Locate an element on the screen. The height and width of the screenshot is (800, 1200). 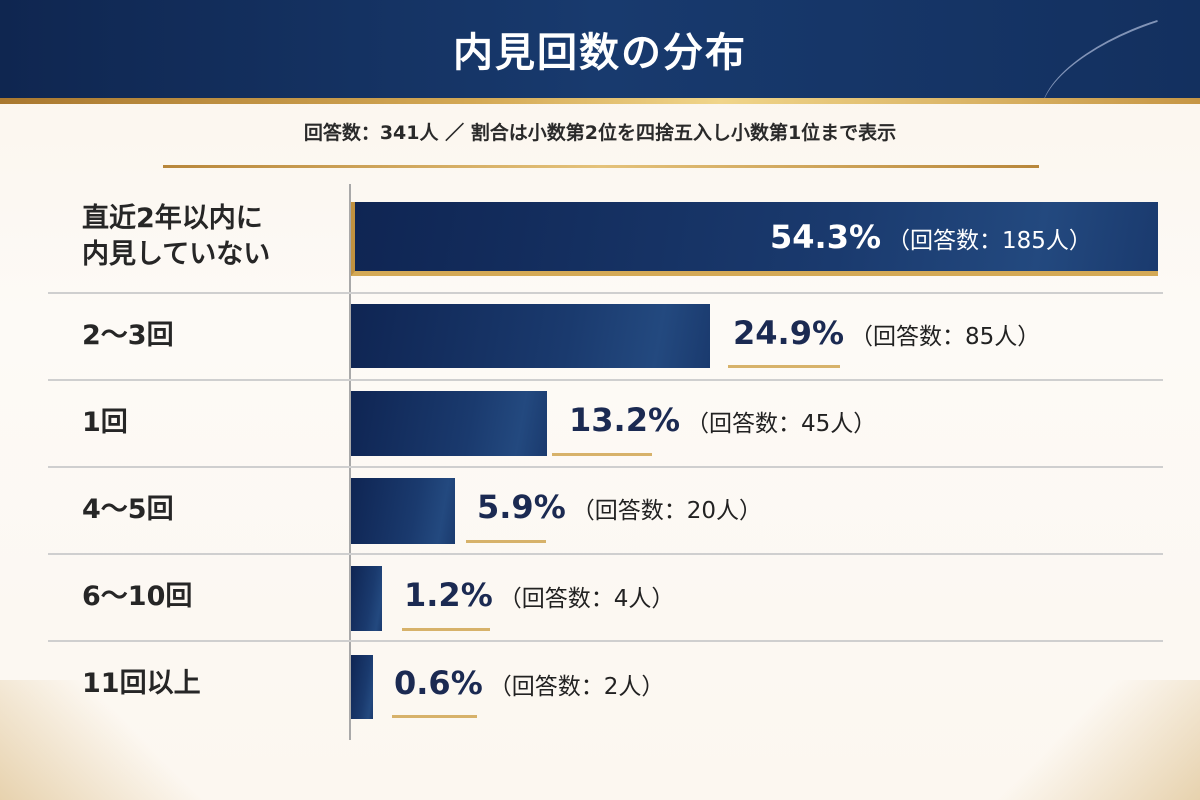
respondent-count: （回答数：2人） is located at coordinates (576, 687).